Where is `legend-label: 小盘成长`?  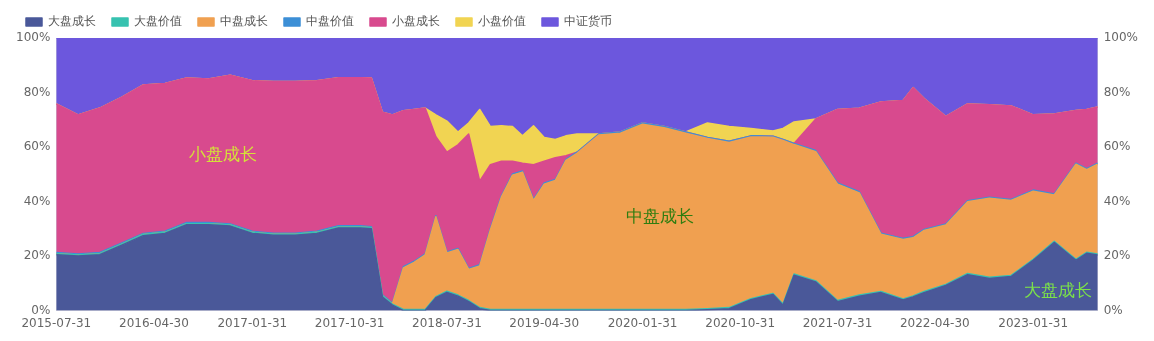 legend-label: 小盘成长 is located at coordinates (416, 21).